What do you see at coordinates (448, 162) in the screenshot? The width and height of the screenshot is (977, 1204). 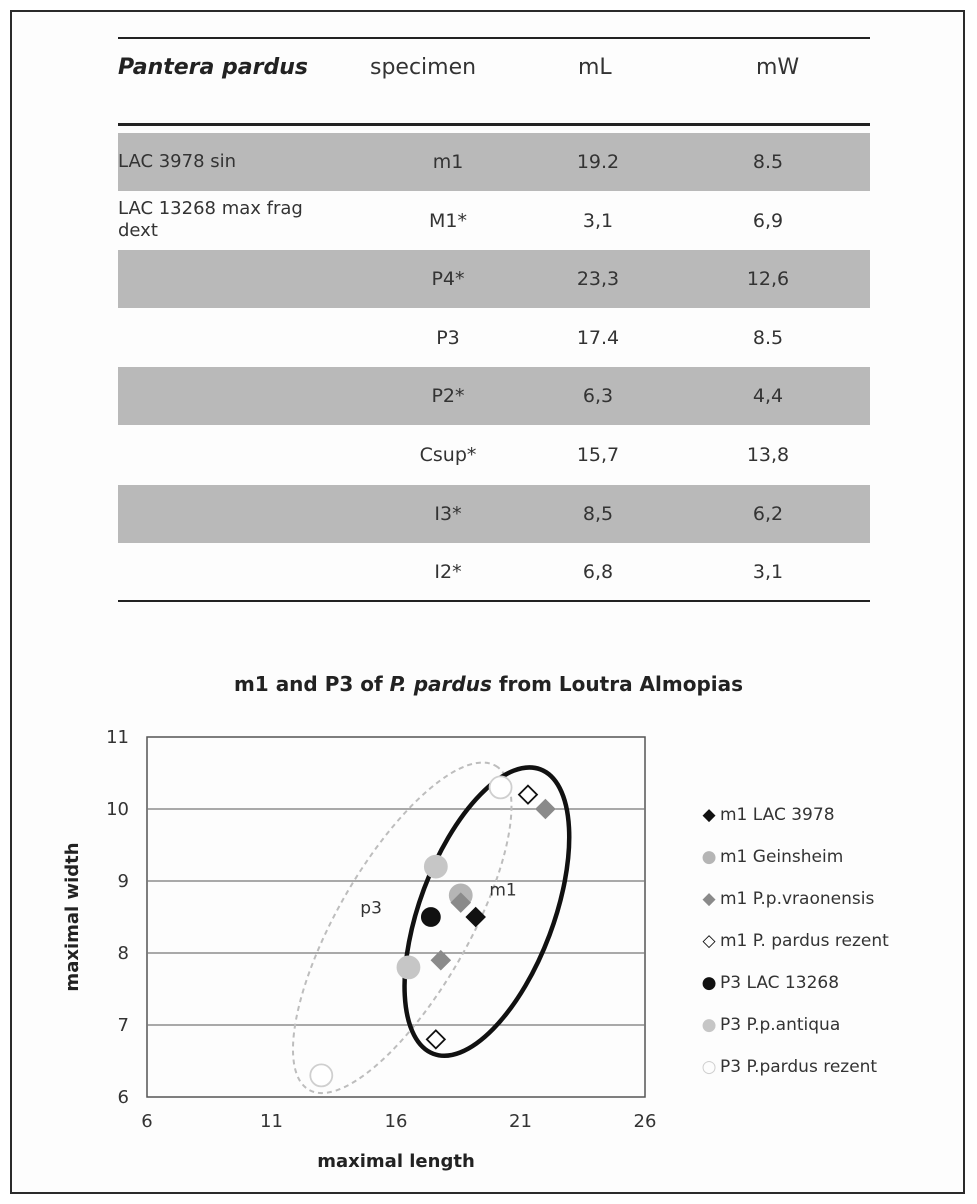 I see `row-specimen: m1` at bounding box center [448, 162].